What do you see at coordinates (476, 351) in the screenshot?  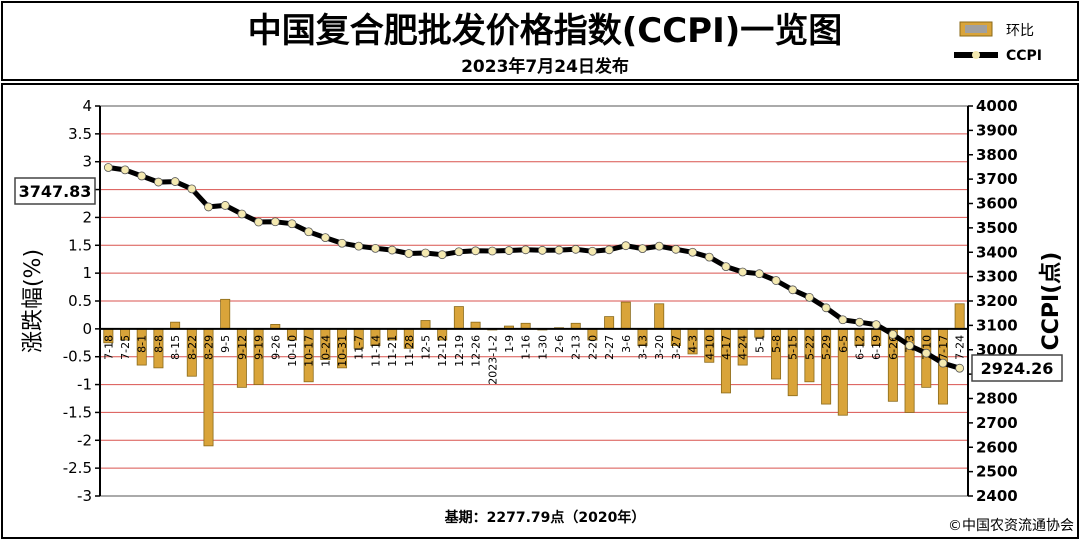 I see `x-tick-label: 12-26` at bounding box center [476, 351].